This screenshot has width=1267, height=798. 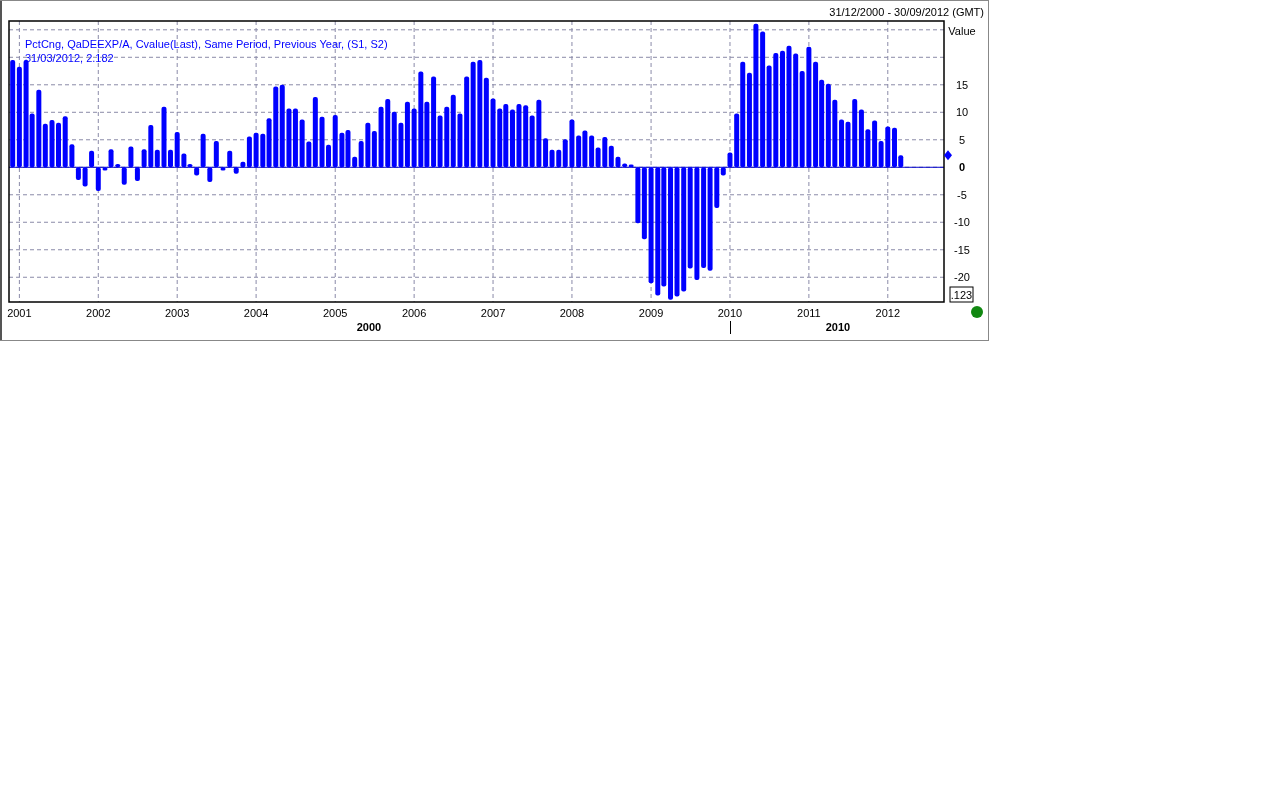 What do you see at coordinates (962, 277) in the screenshot?
I see `y-tick-label: -20` at bounding box center [962, 277].